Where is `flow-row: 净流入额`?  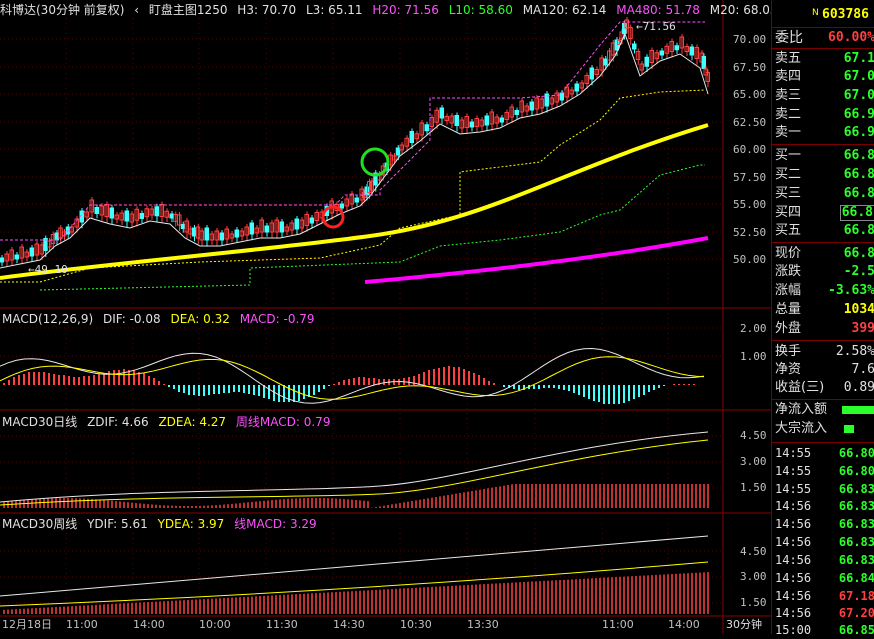 flow-row: 净流入额 is located at coordinates (823, 410).